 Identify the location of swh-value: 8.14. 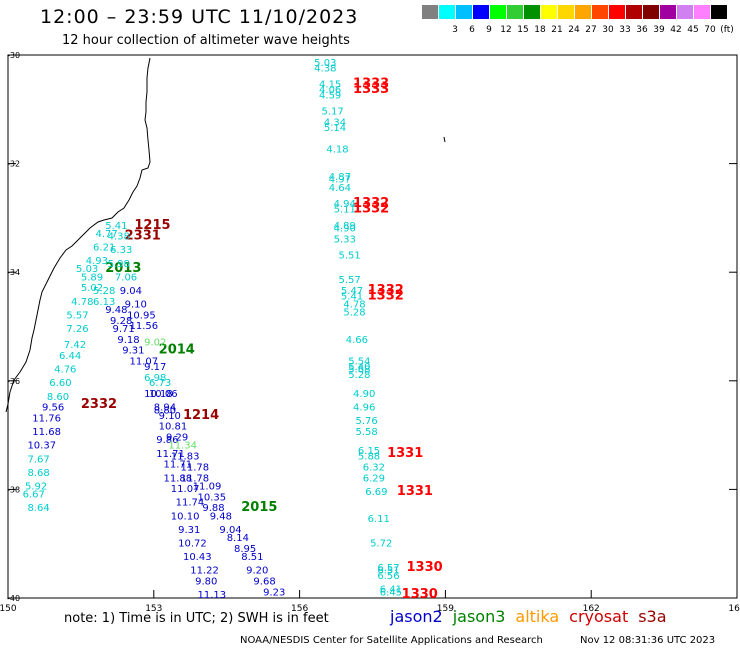
(238, 538).